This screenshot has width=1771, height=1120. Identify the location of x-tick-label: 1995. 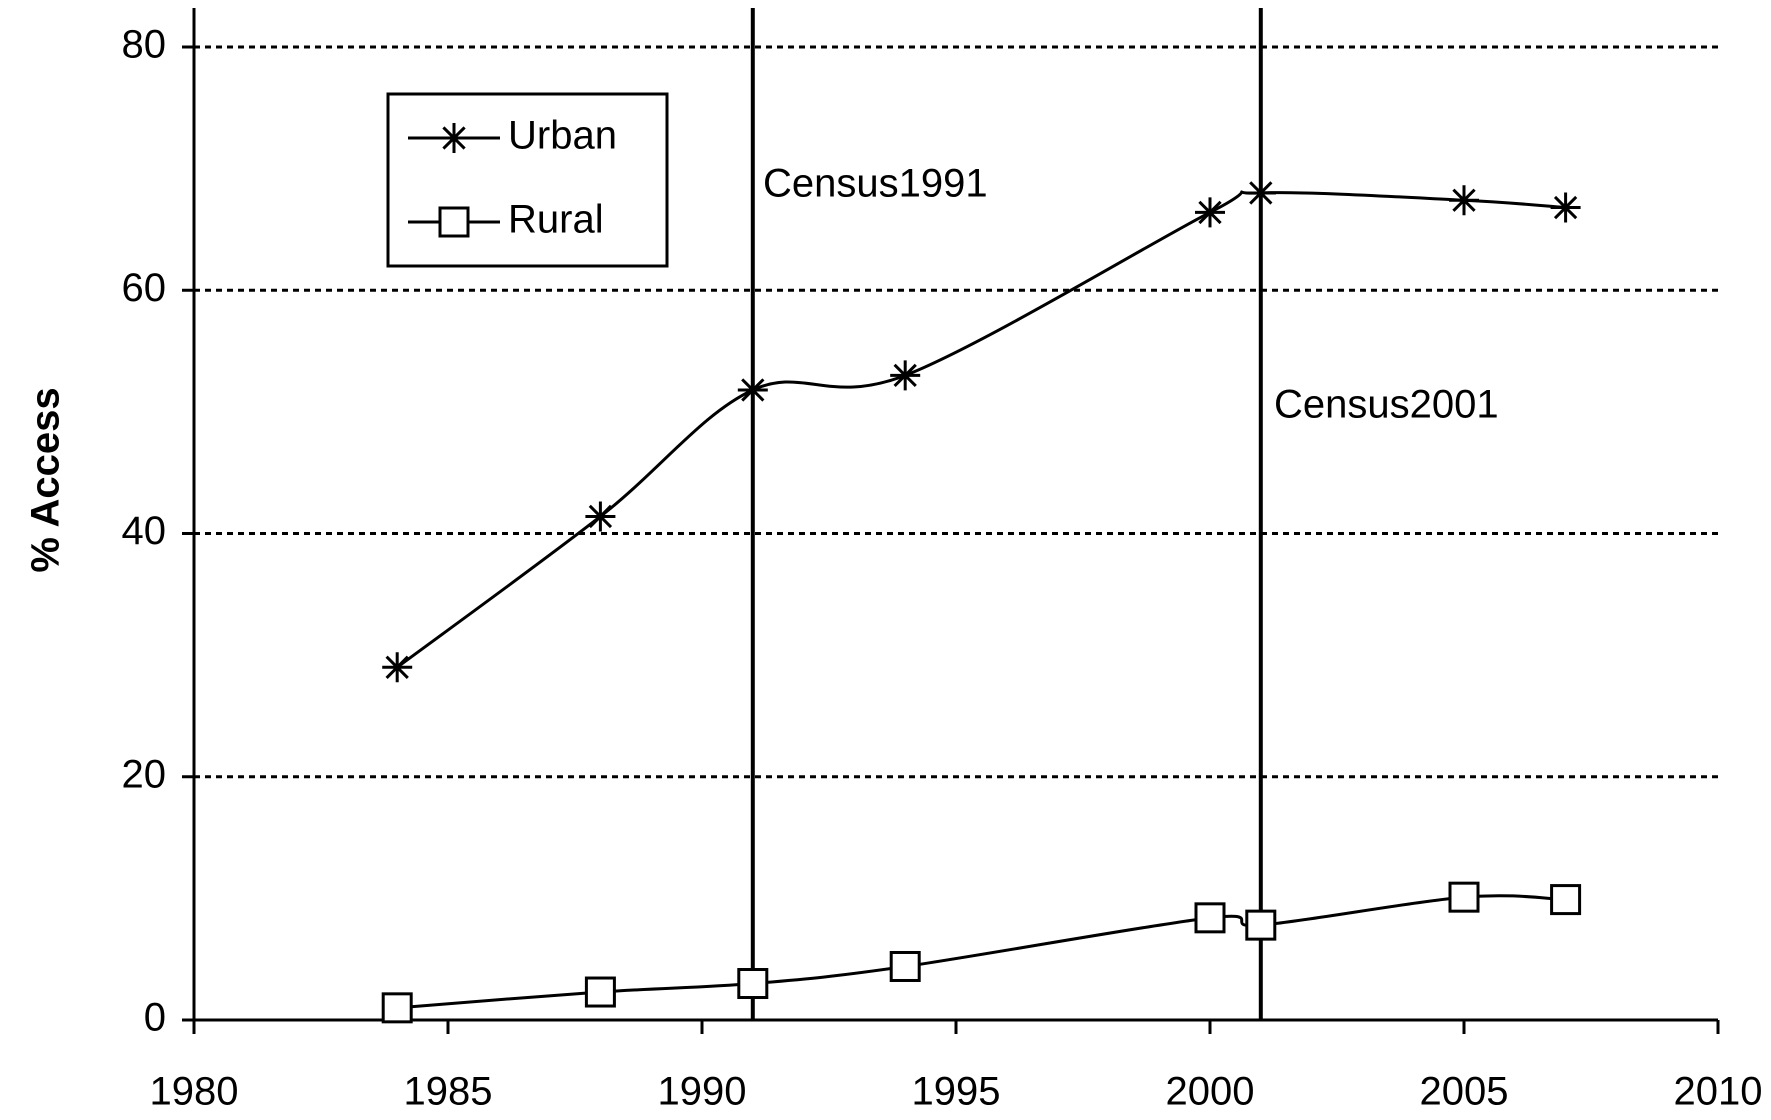
(956, 1092).